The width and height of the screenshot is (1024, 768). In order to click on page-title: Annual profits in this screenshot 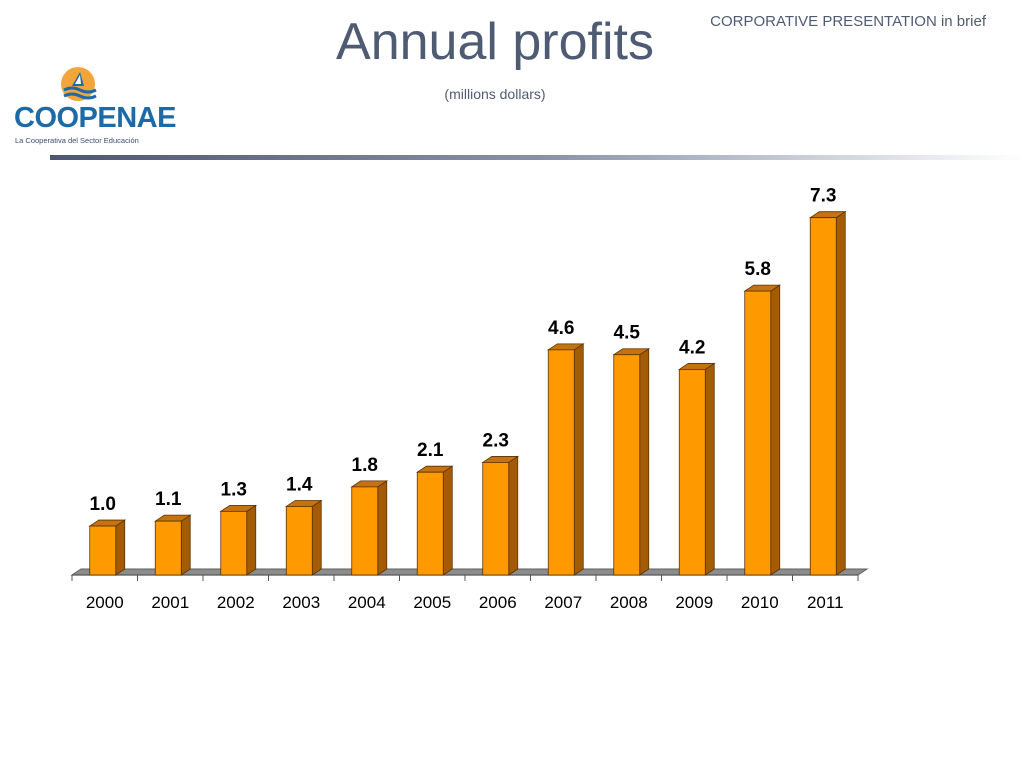, I will do `click(495, 42)`.